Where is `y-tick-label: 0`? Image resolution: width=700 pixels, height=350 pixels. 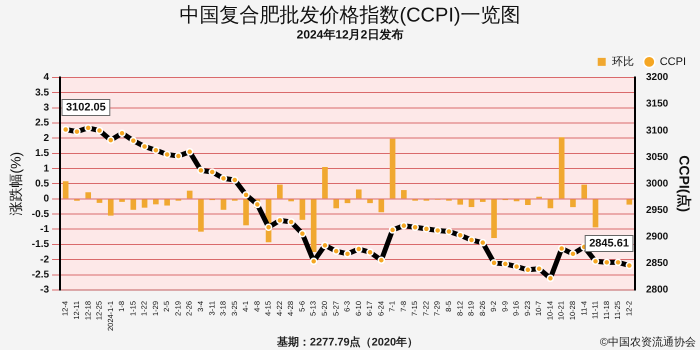
y-tick-label: 0 is located at coordinates (46, 199).